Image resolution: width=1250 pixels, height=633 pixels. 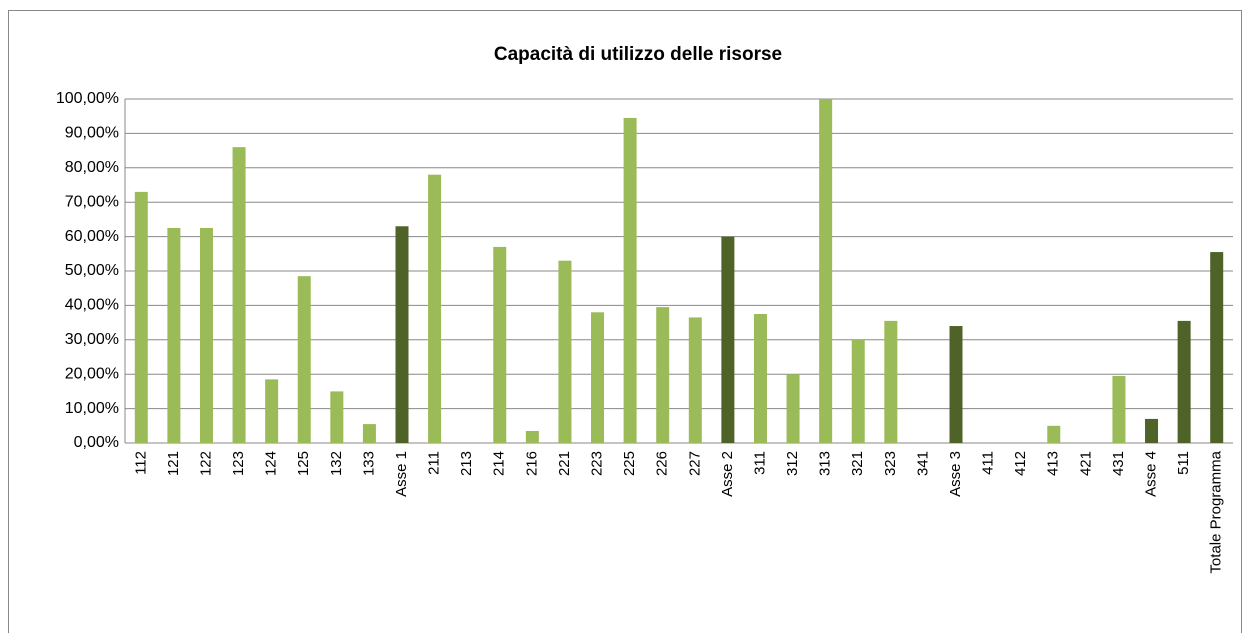 What do you see at coordinates (92, 270) in the screenshot?
I see `y-tick-label: 50,00%` at bounding box center [92, 270].